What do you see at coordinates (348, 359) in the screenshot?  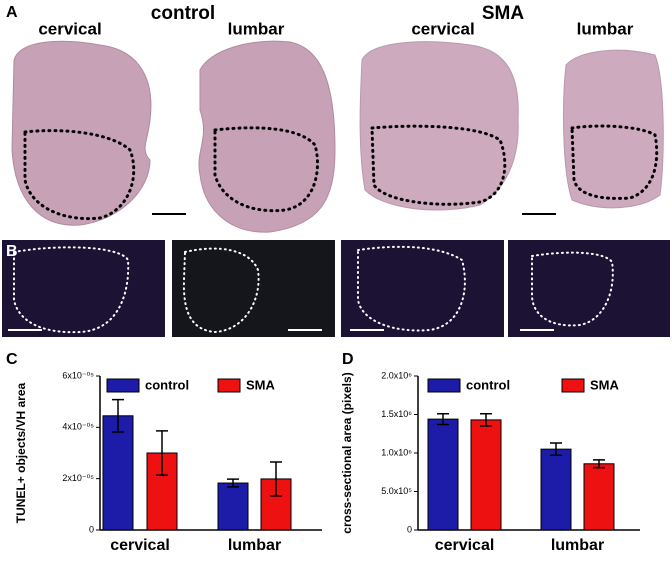 I see `panel-label: D` at bounding box center [348, 359].